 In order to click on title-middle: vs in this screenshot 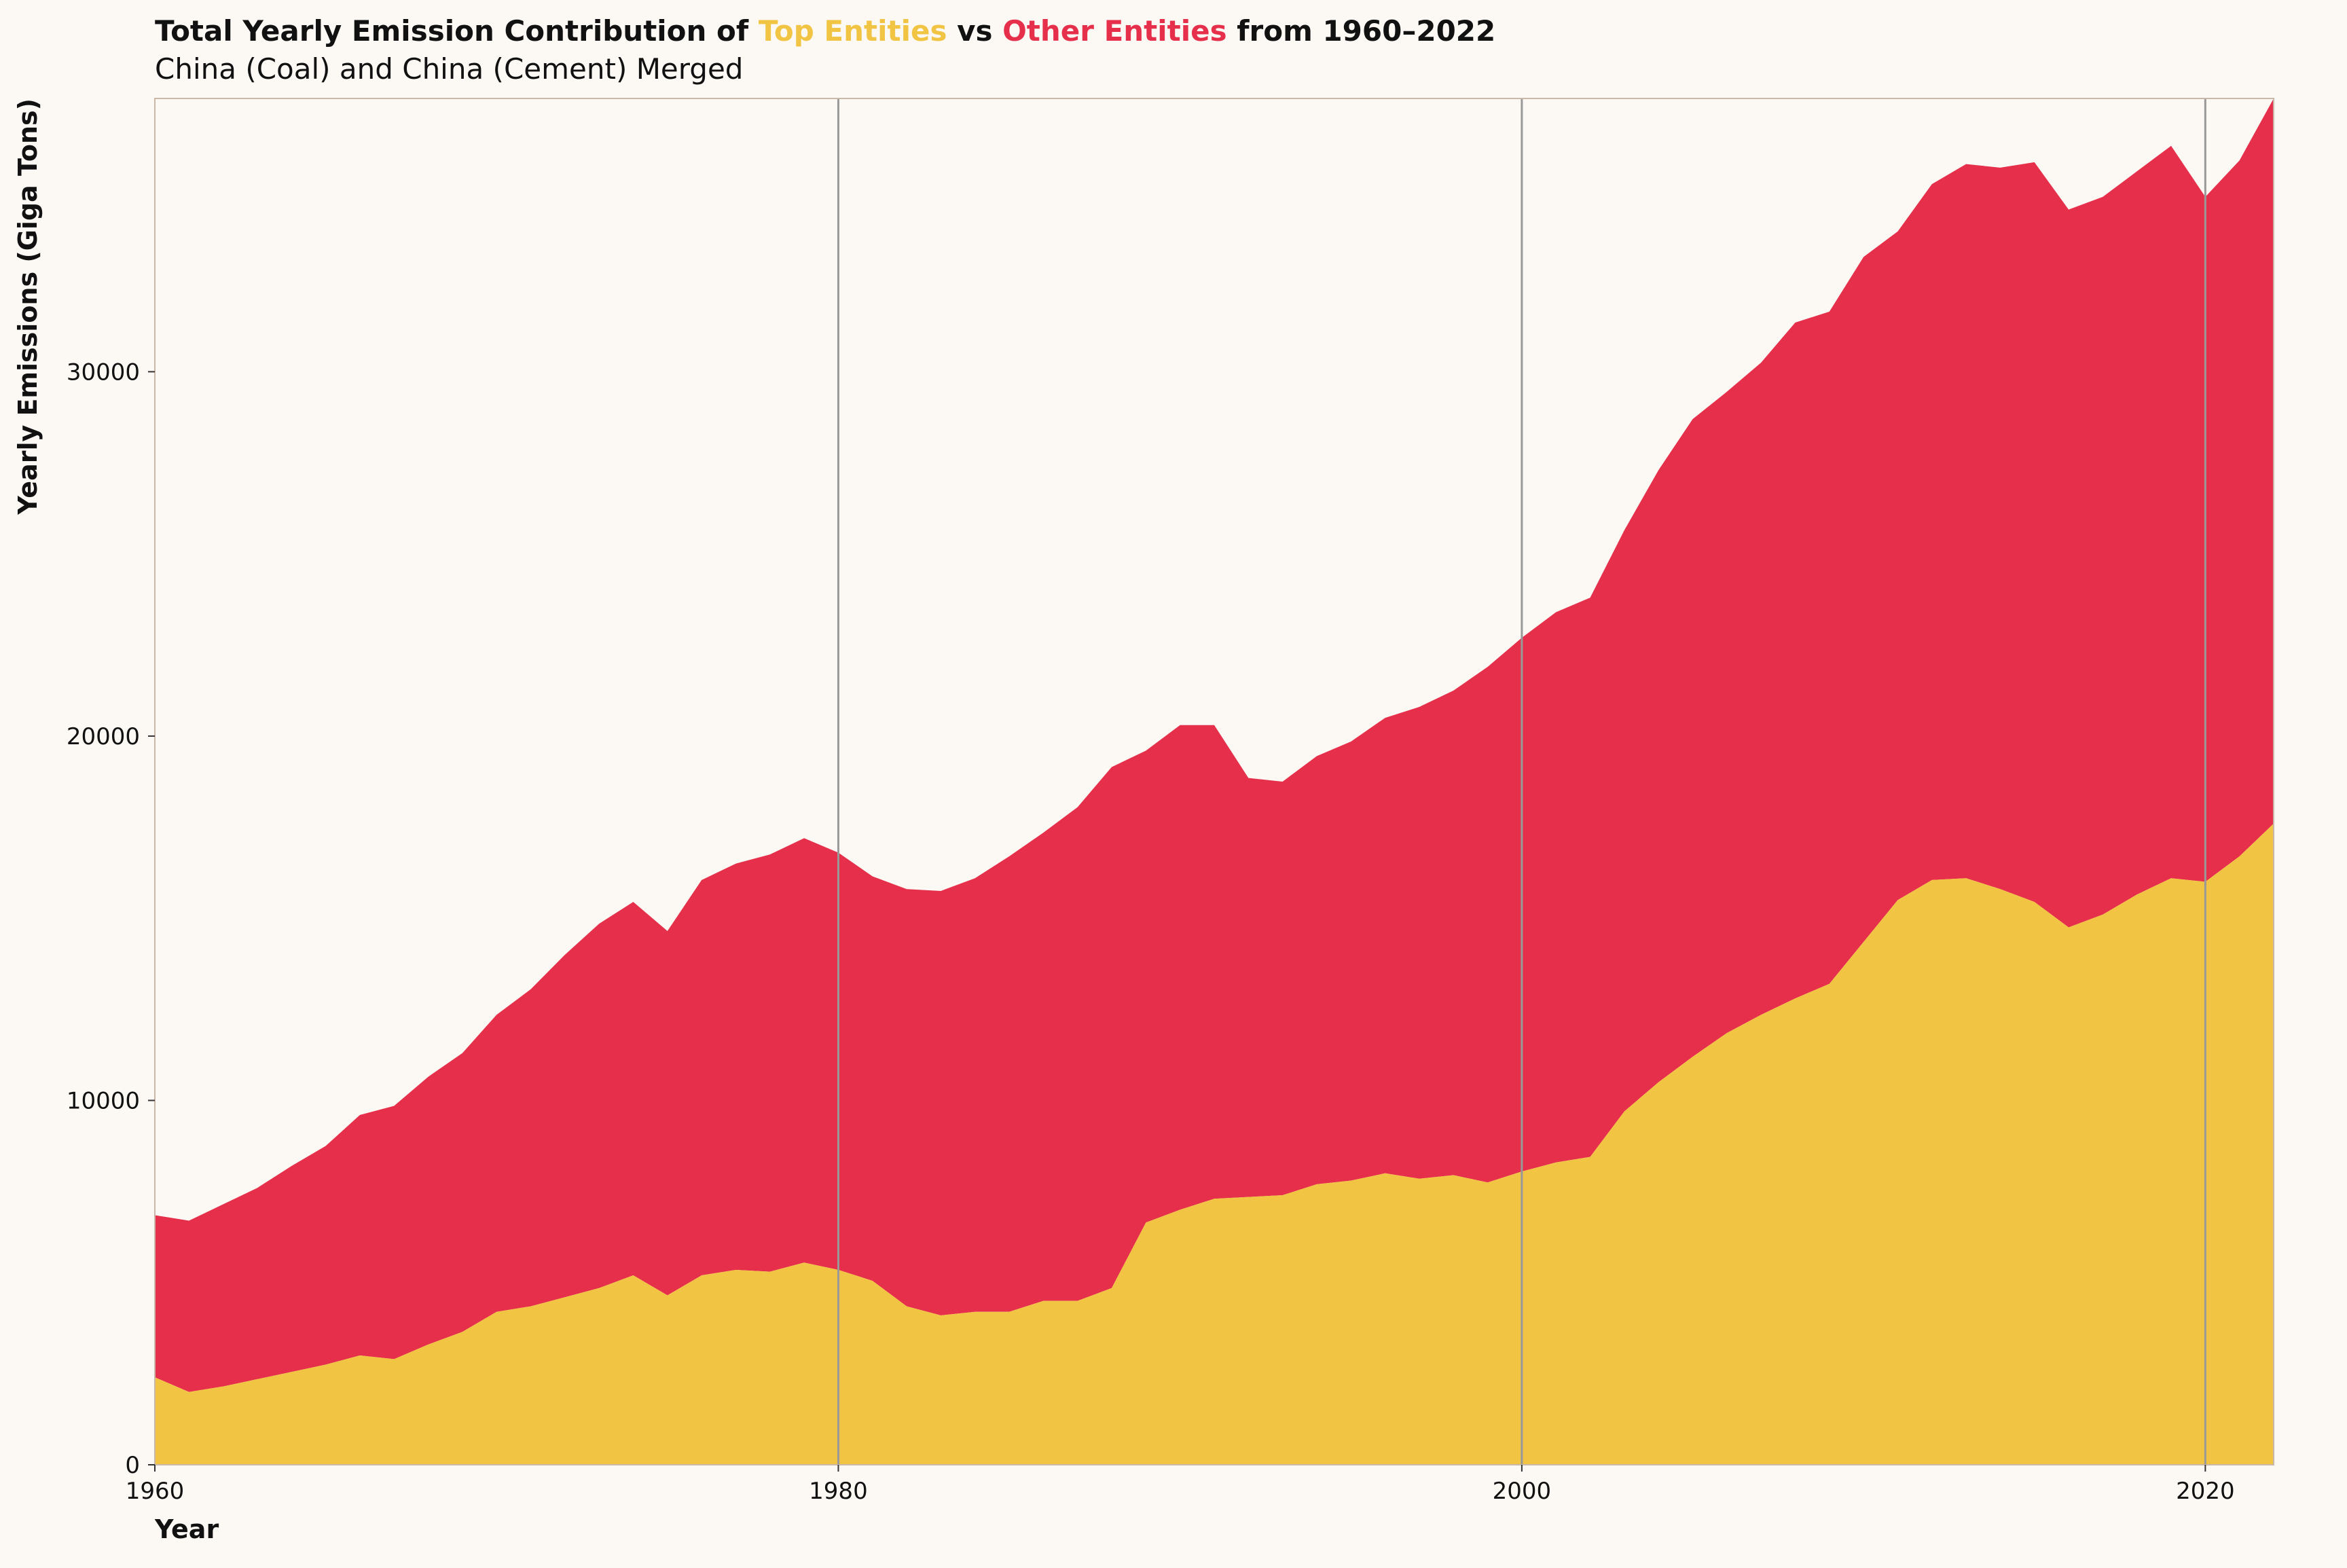, I will do `click(974, 31)`.